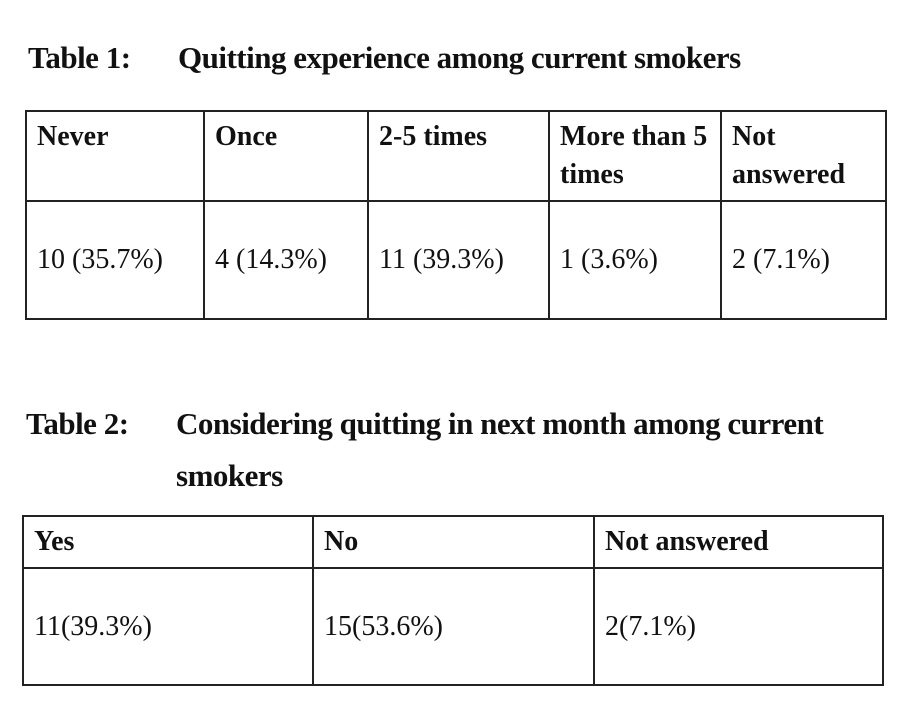  I want to click on header-row: Yes No Not answered, so click(453, 542).